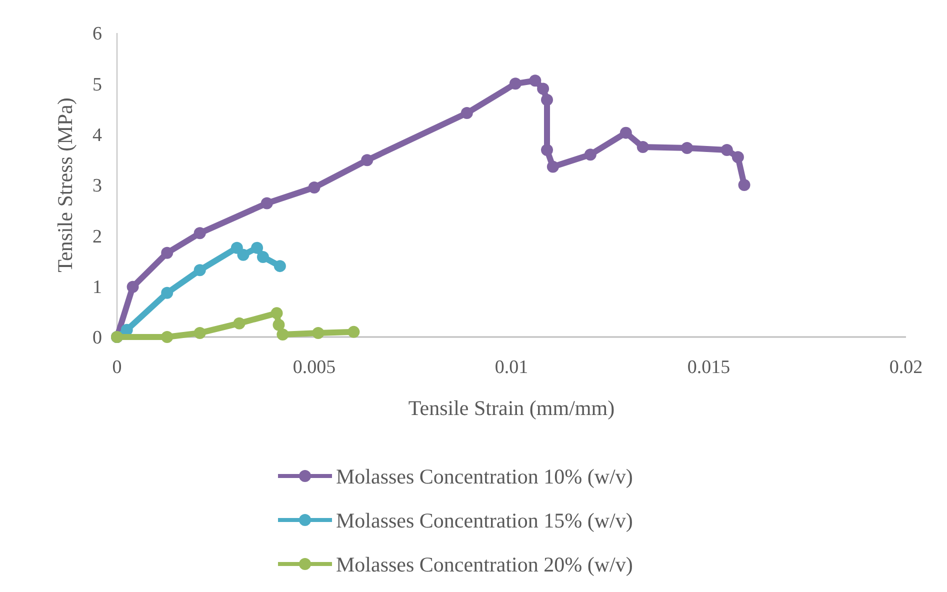 This screenshot has width=947, height=592. Describe the element at coordinates (484, 520) in the screenshot. I see `legend-label: Molasses Concentration 15% (w/v)` at that location.